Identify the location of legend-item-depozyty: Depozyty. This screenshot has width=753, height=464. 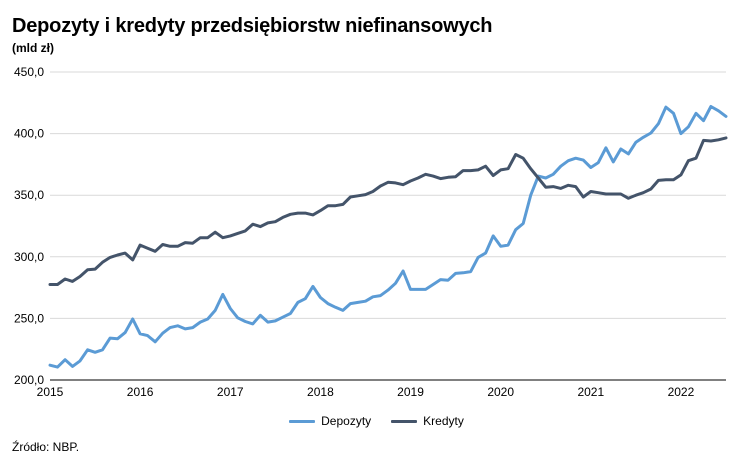
(330, 421).